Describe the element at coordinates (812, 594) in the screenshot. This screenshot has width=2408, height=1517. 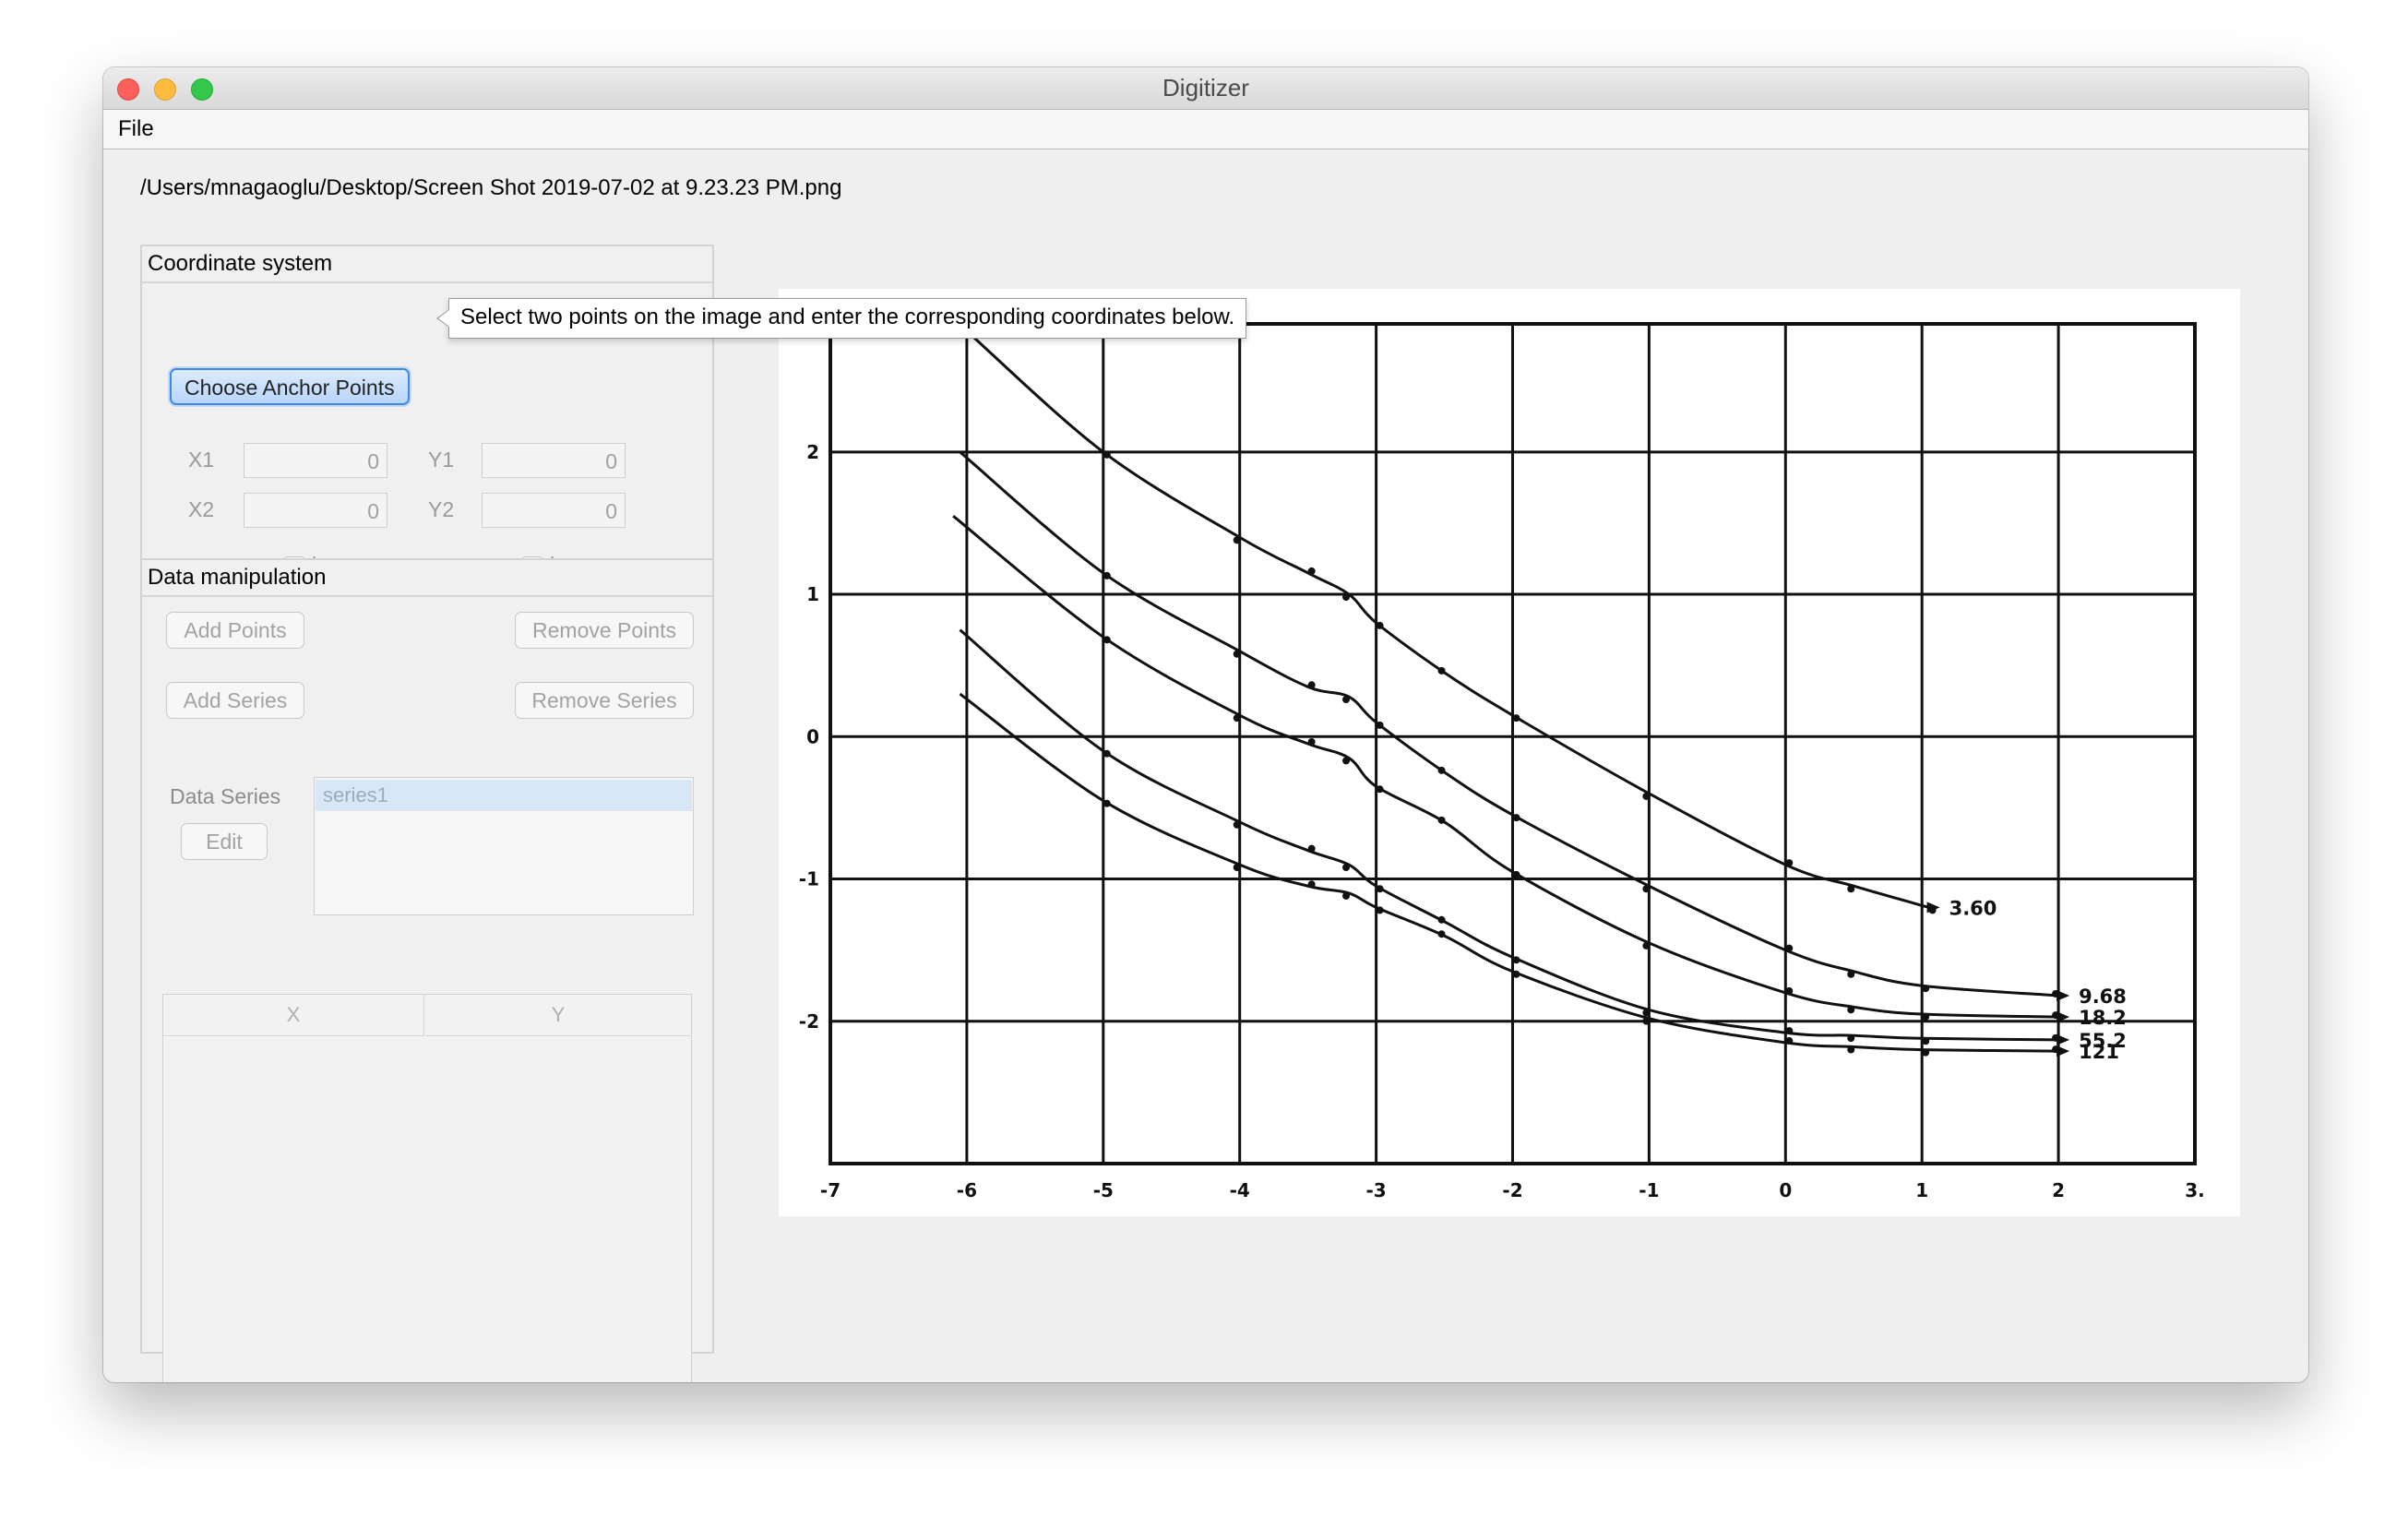
I see `y-tick-label: 1` at that location.